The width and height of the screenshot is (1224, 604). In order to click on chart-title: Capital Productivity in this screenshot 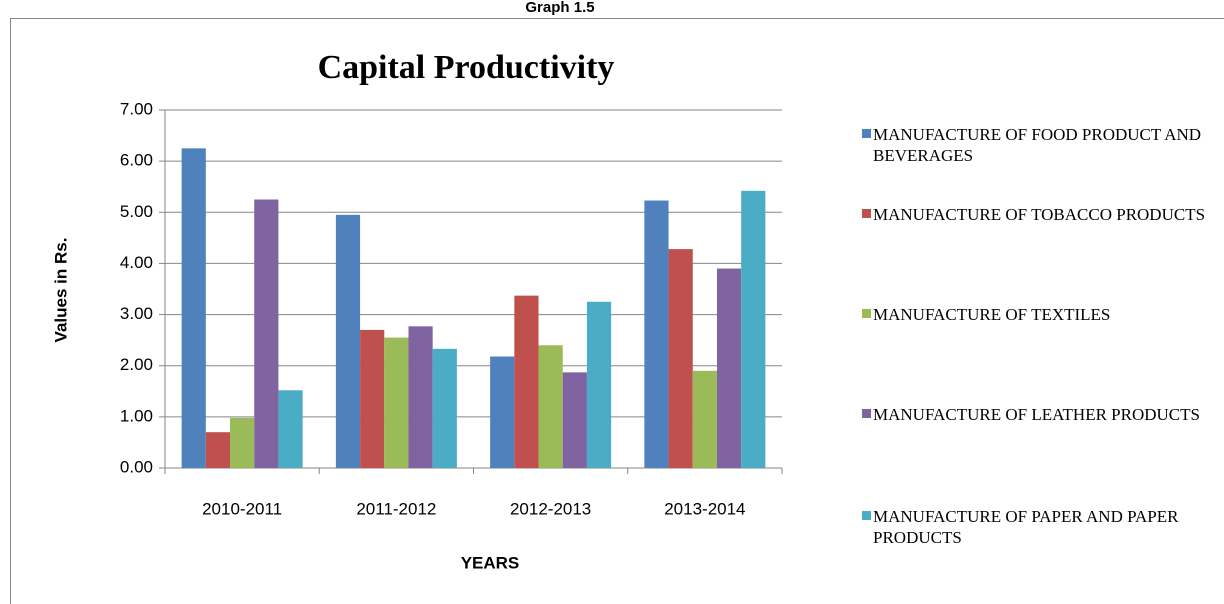, I will do `click(466, 67)`.